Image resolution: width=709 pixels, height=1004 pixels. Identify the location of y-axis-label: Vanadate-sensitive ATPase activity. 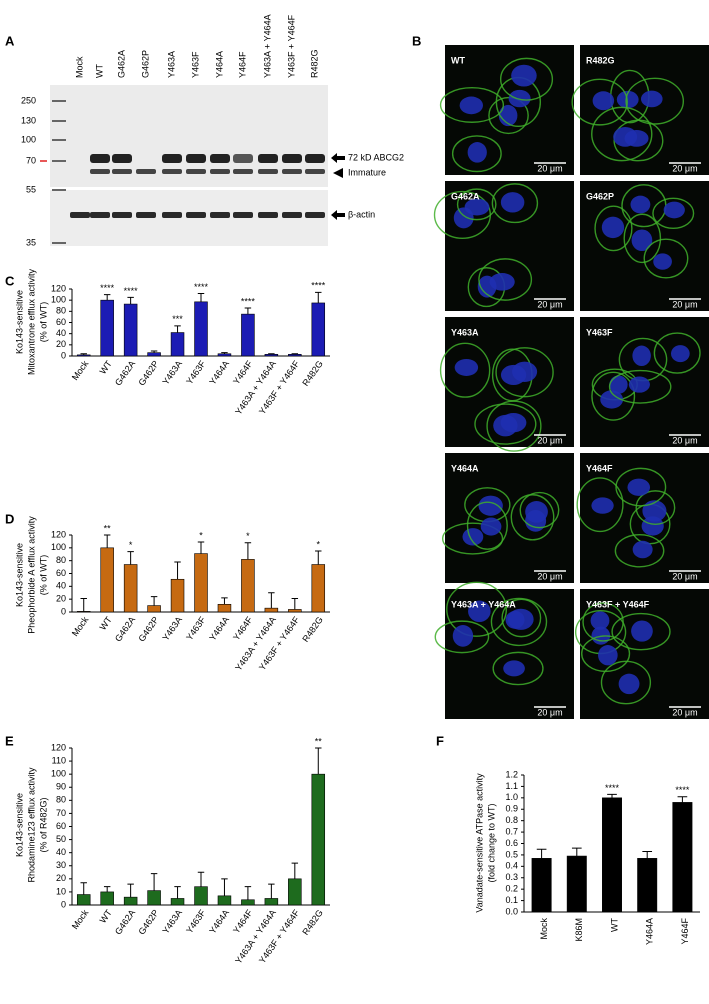
(479, 843).